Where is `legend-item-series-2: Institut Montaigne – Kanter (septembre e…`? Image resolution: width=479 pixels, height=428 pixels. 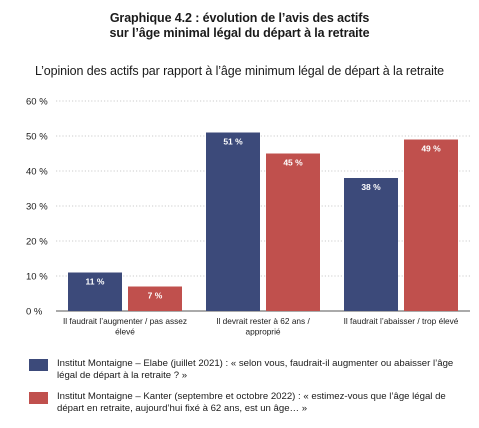
legend-item-series-2: Institut Montaigne – Kanter (septembre e… is located at coordinates (247, 402).